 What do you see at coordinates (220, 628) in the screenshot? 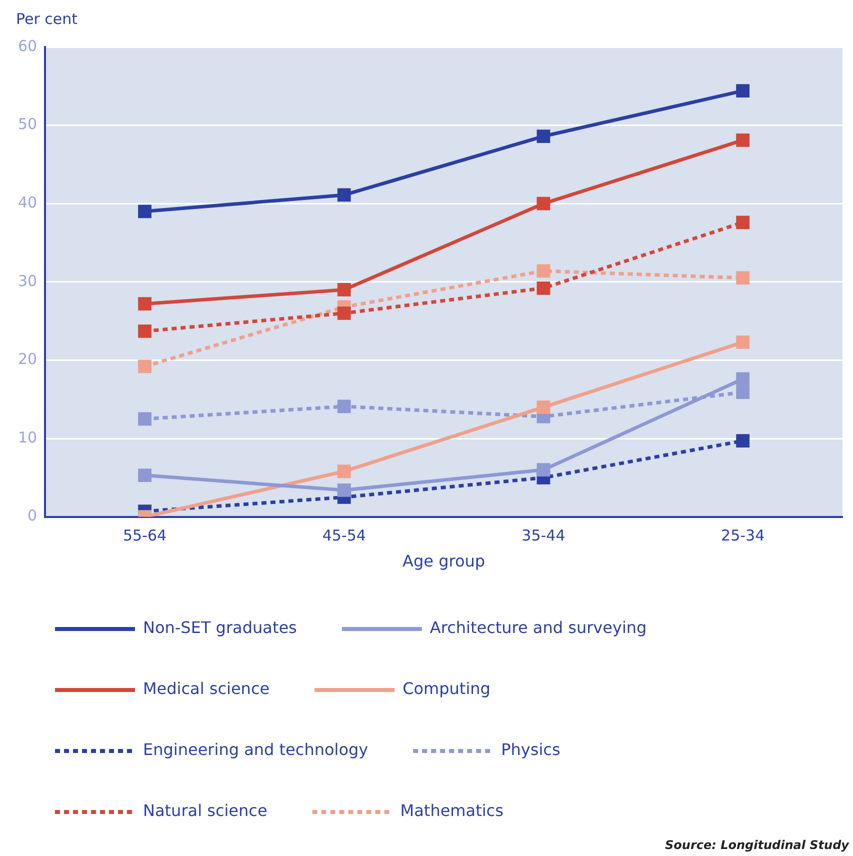
I see `legend-label: Non-SET graduates` at bounding box center [220, 628].